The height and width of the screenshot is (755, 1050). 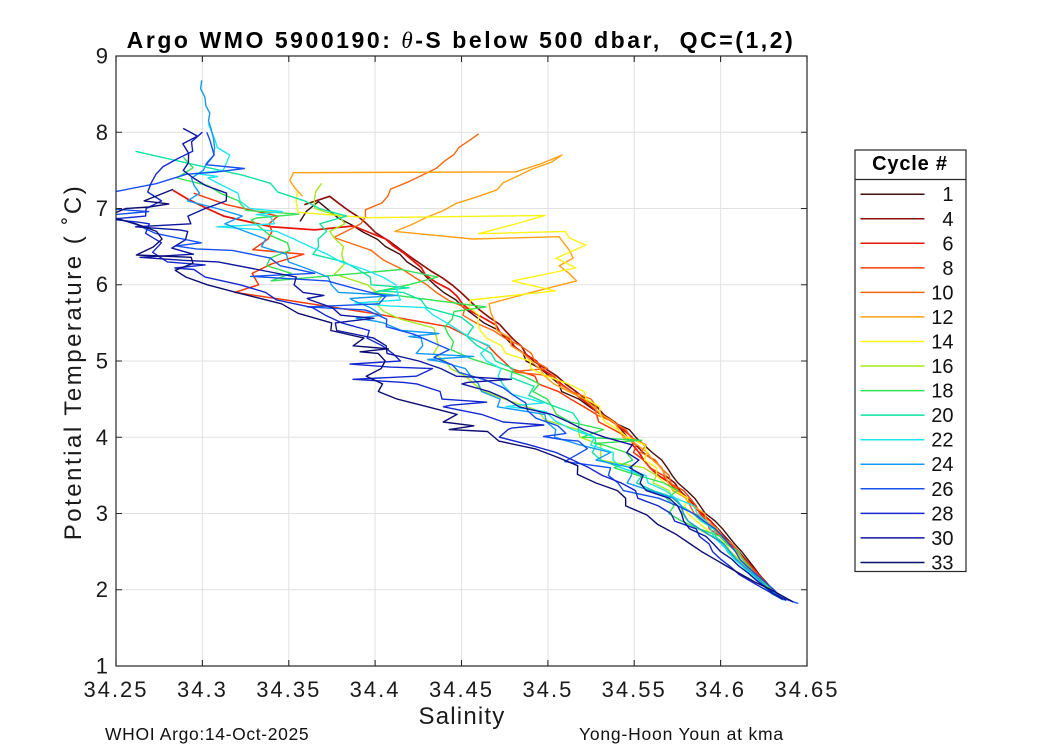 I want to click on svg-text: Salinity, so click(x=462, y=716).